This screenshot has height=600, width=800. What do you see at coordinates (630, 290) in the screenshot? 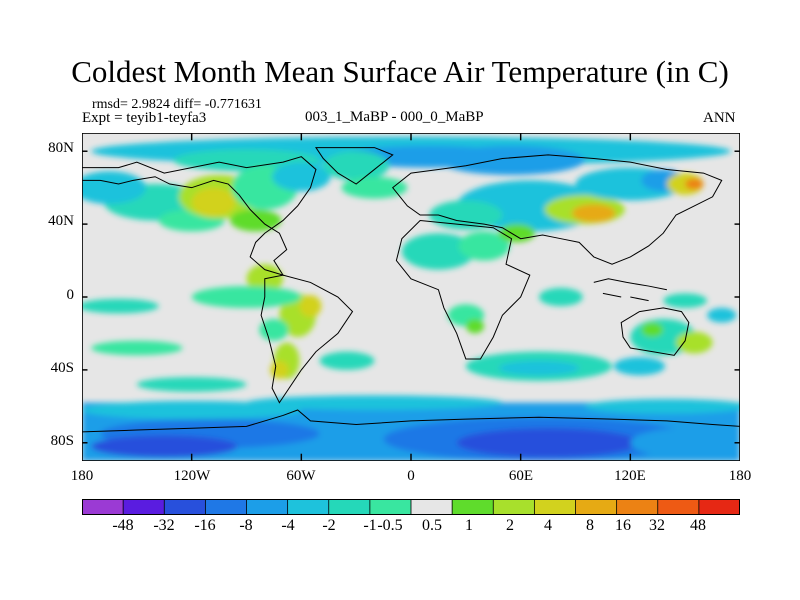
I see `coastline-maritime-continent` at bounding box center [630, 290].